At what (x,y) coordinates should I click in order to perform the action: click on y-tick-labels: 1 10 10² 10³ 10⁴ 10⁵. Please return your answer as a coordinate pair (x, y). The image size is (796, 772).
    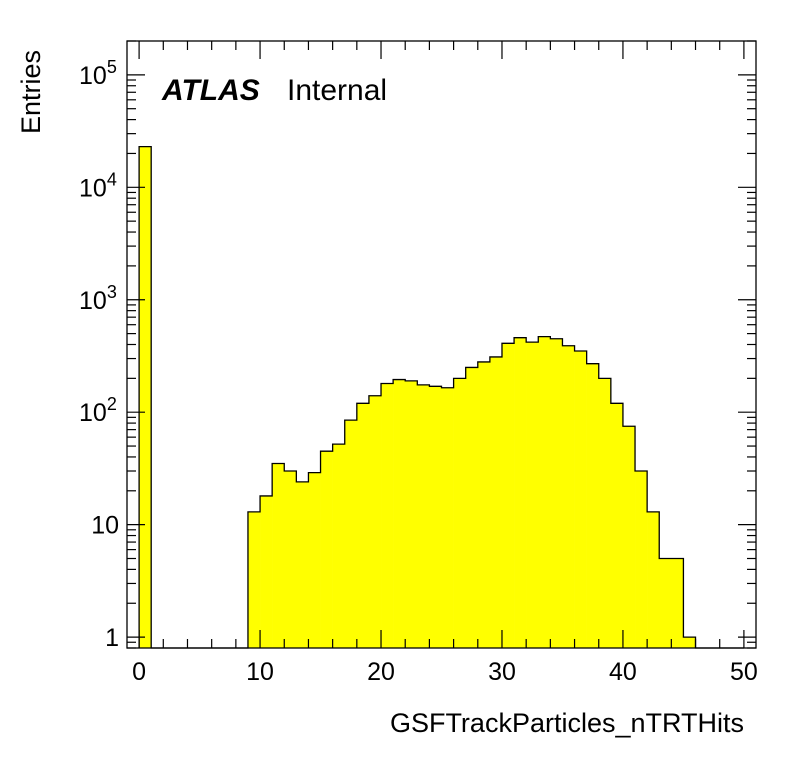
    Looking at the image, I should click on (99, 354).